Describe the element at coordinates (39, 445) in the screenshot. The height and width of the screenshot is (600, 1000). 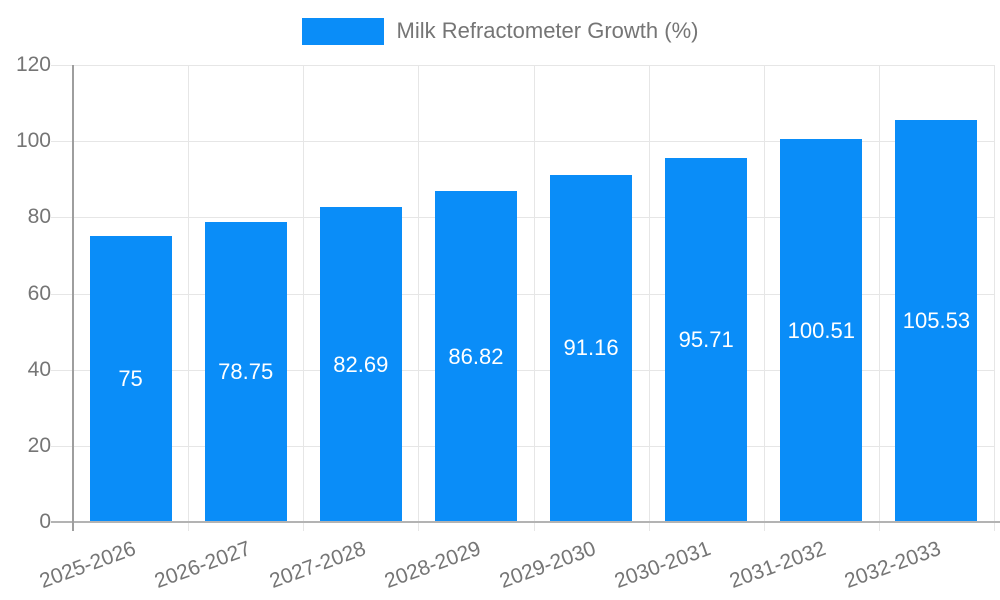
I see `y-axis-tick-label: 20` at that location.